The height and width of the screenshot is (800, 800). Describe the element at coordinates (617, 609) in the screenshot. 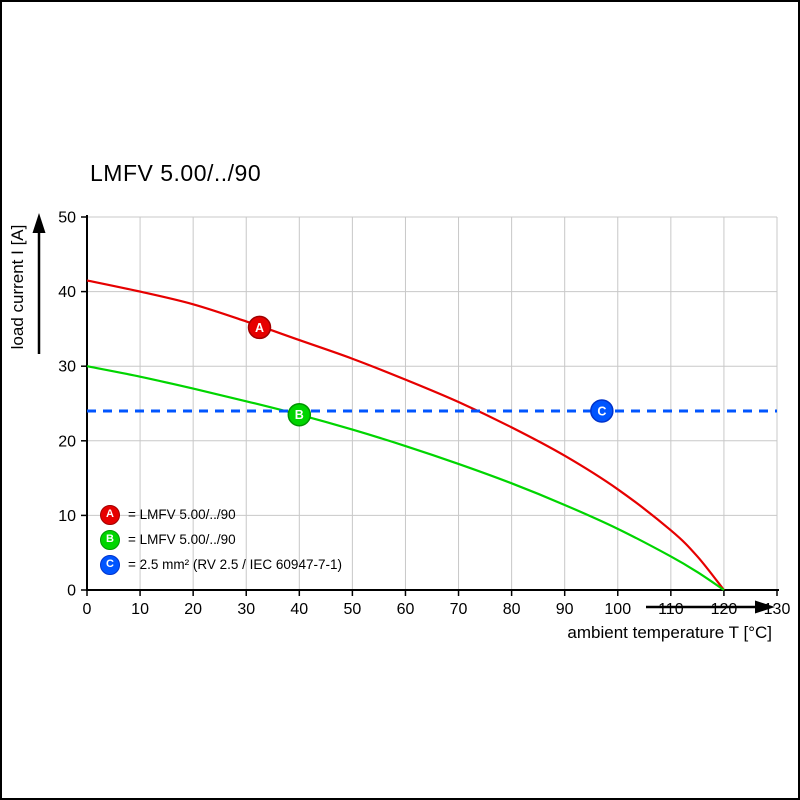

I see `x-tick-label: 100` at that location.